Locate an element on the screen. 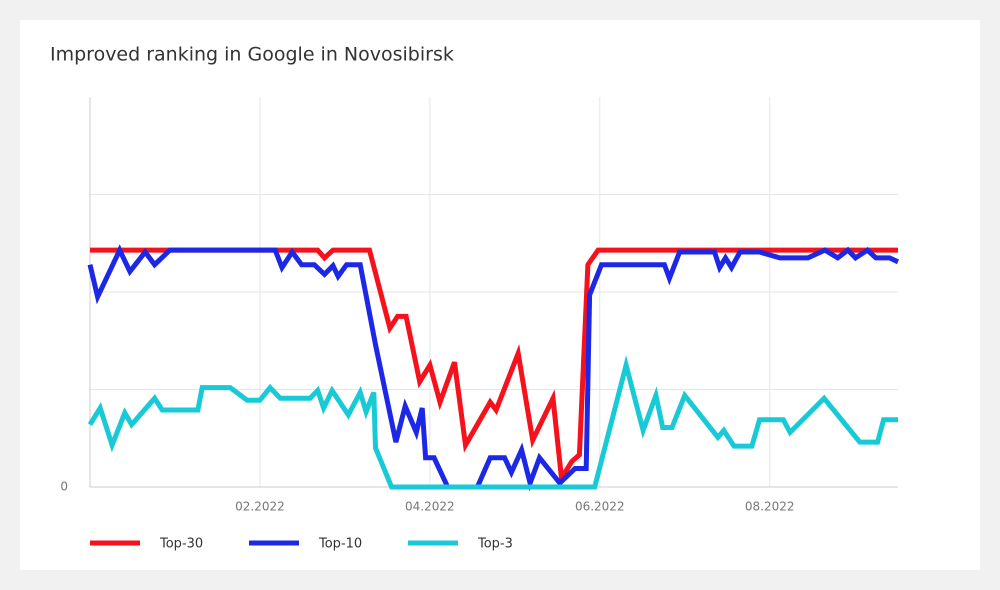 This screenshot has width=1000, height=590. legend-label: Top-3 is located at coordinates (495, 544).